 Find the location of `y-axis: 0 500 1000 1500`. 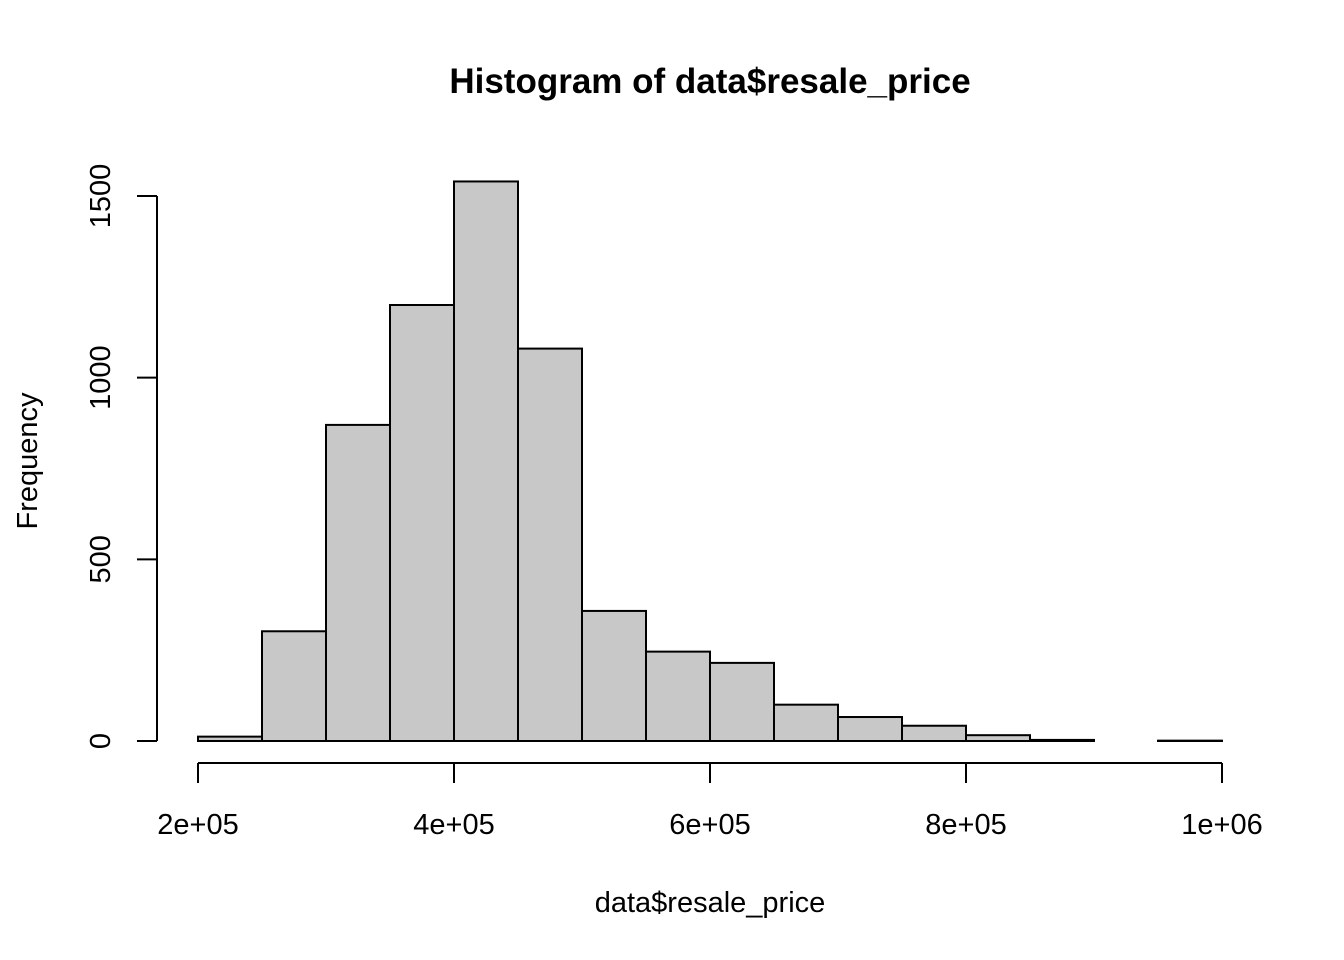

y-axis: 0 500 1000 1500 is located at coordinates (121, 456).